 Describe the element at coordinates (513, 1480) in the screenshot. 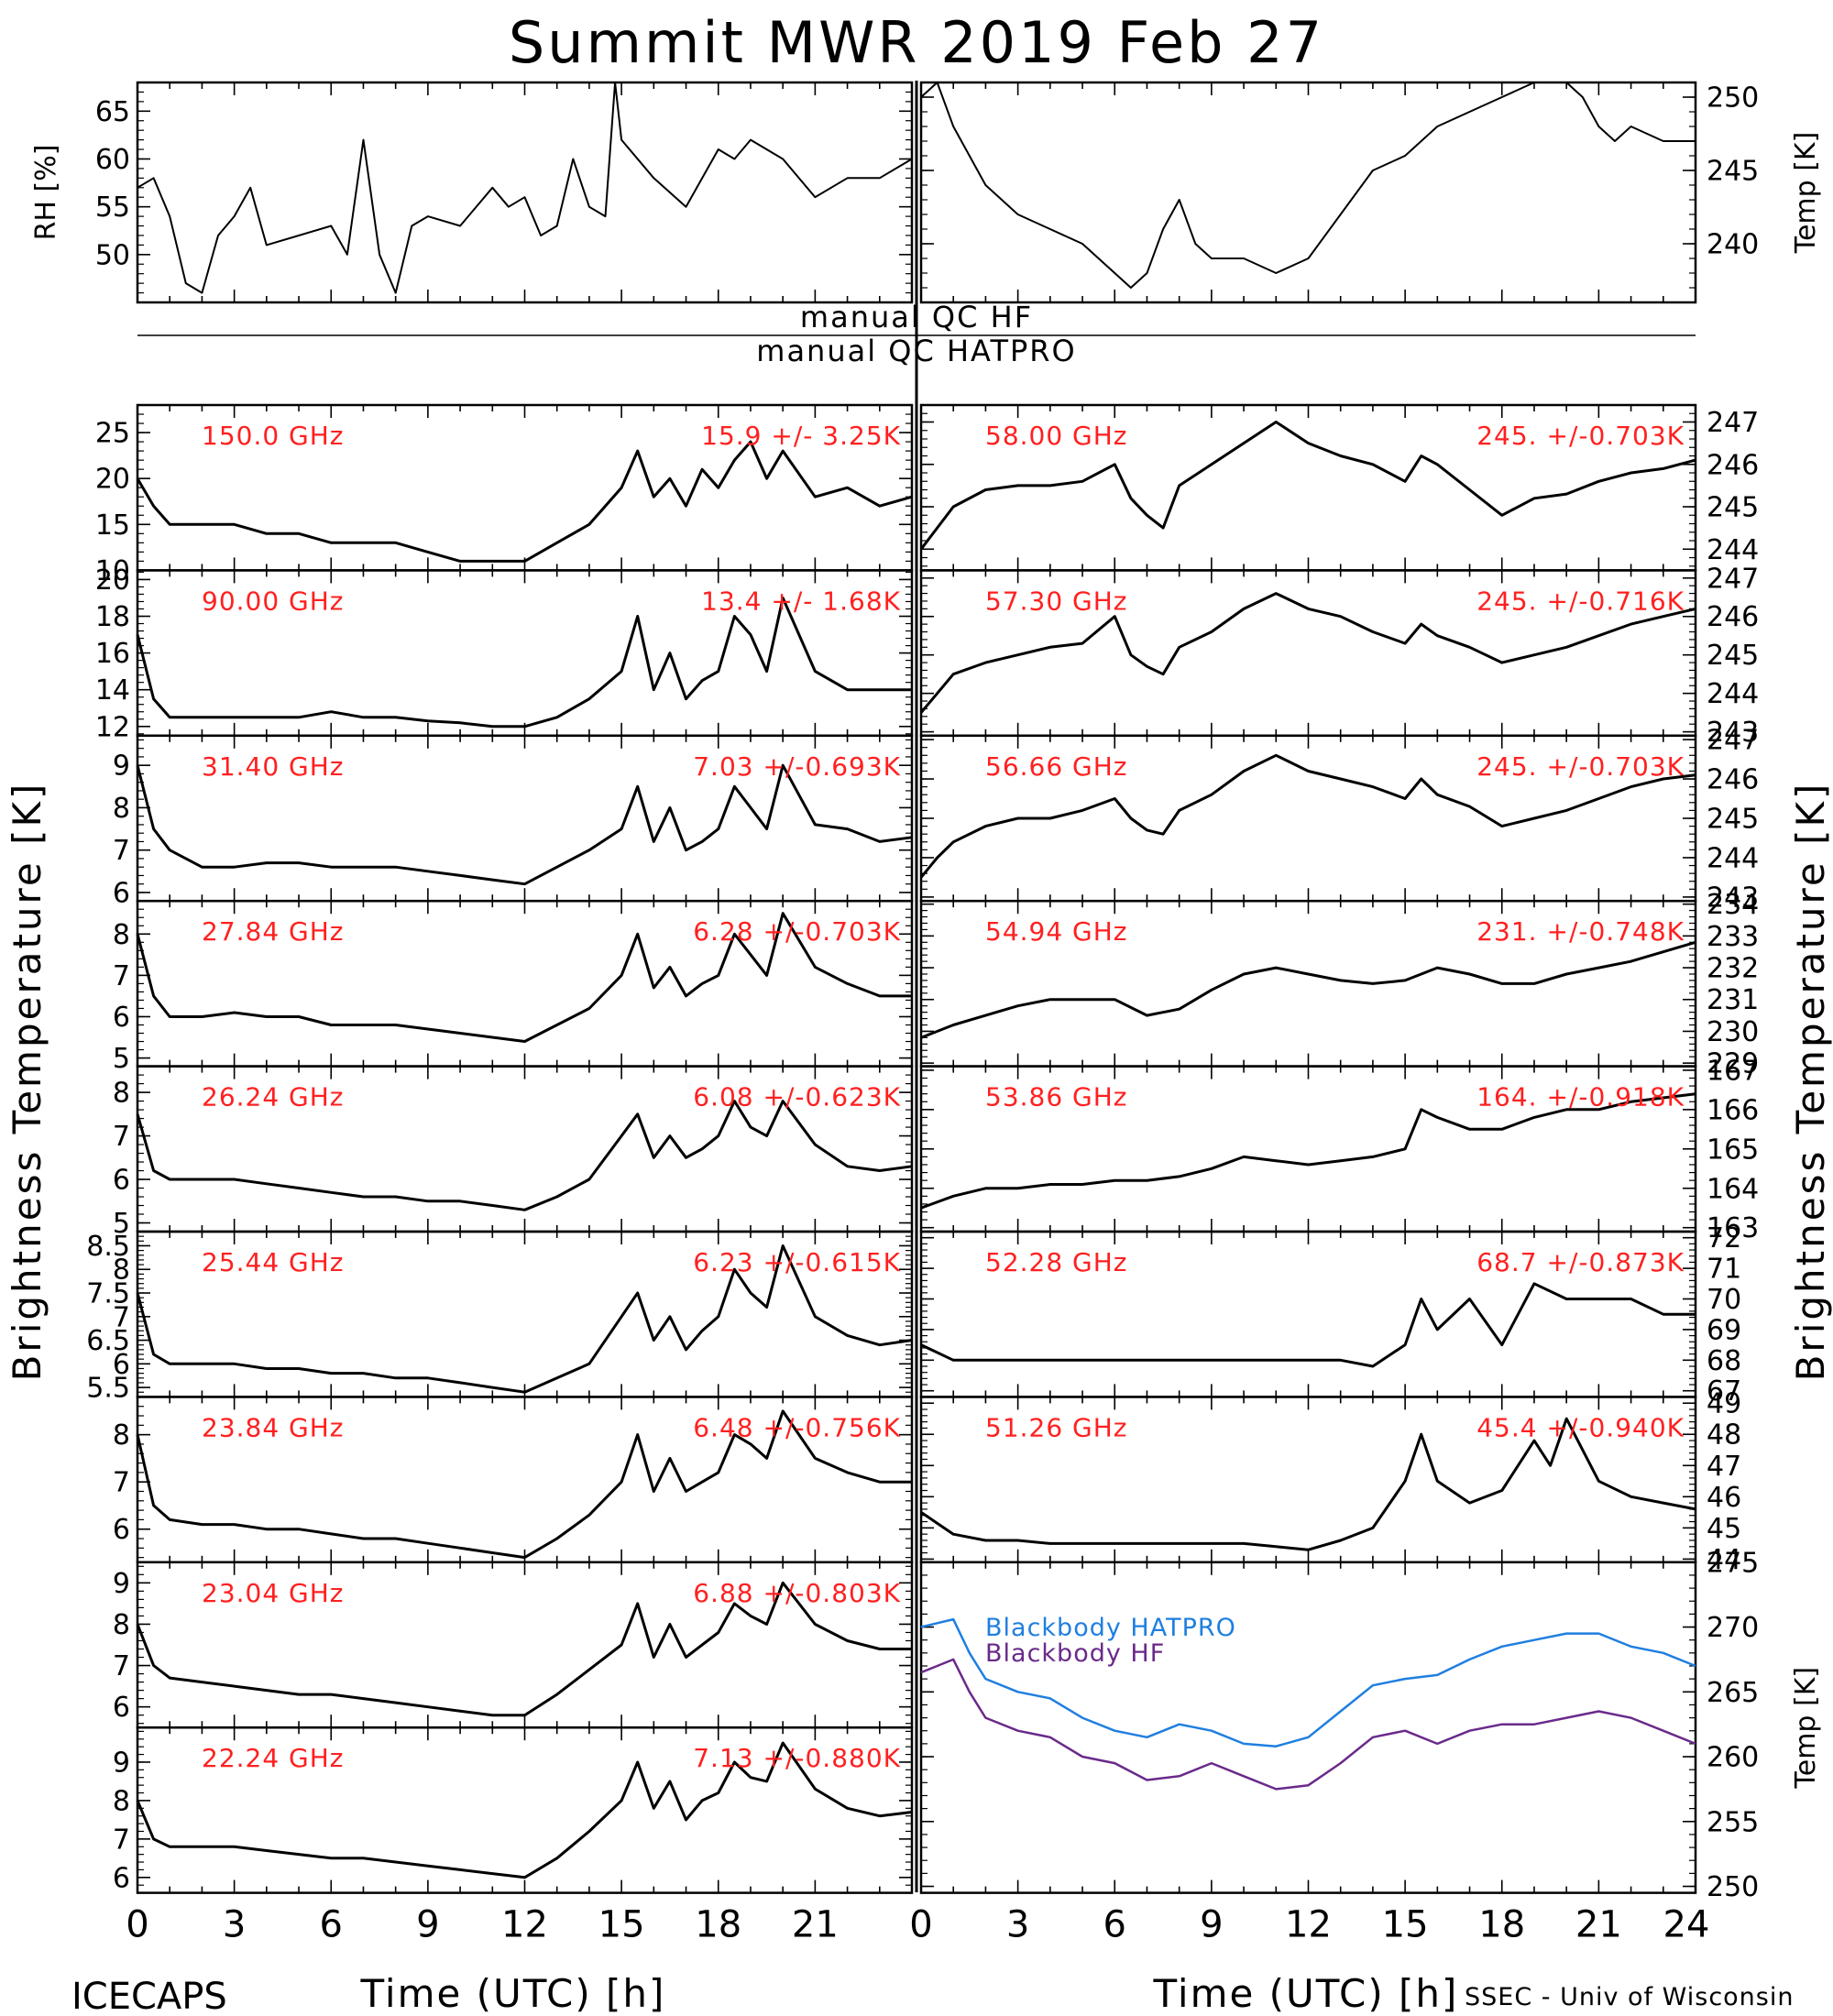

I see `panel-23-84-ghz: 6 7 8 23.84 GHz 6.48 +/-0.756K` at that location.